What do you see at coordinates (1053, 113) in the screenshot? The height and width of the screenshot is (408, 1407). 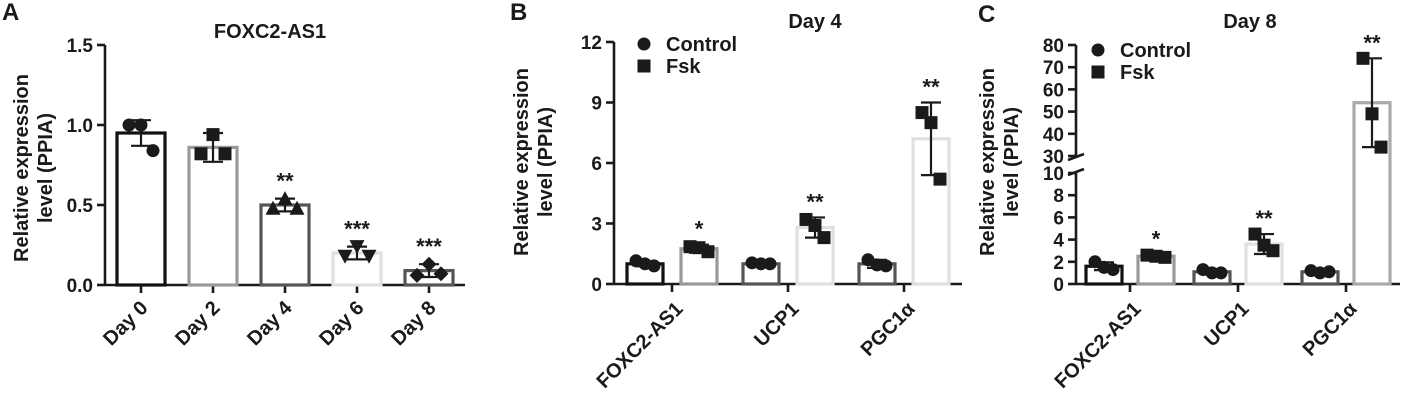 I see `panel-c-ytick-upper-2-label: 50` at bounding box center [1053, 113].